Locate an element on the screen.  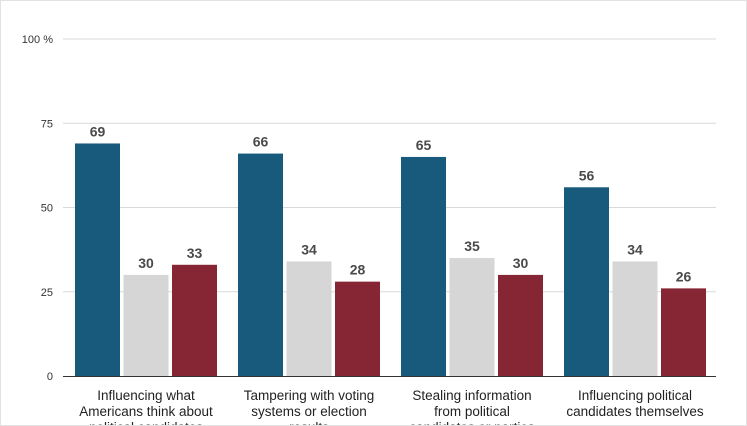
data-label: 65 is located at coordinates (424, 145).